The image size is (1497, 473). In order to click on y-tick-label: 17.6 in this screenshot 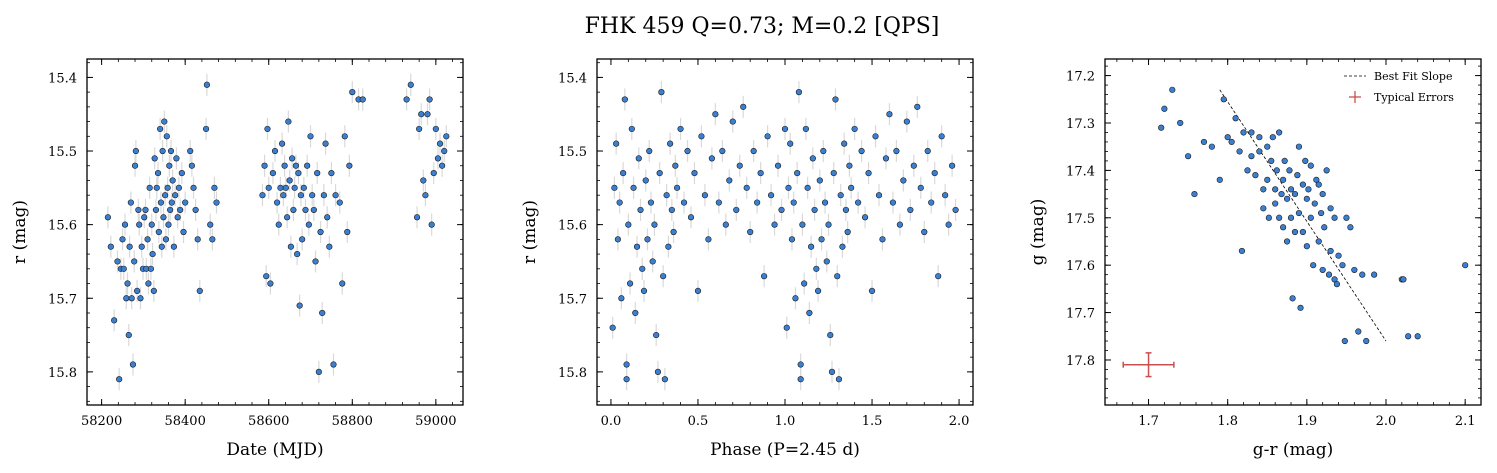, I will do `click(1080, 266)`.